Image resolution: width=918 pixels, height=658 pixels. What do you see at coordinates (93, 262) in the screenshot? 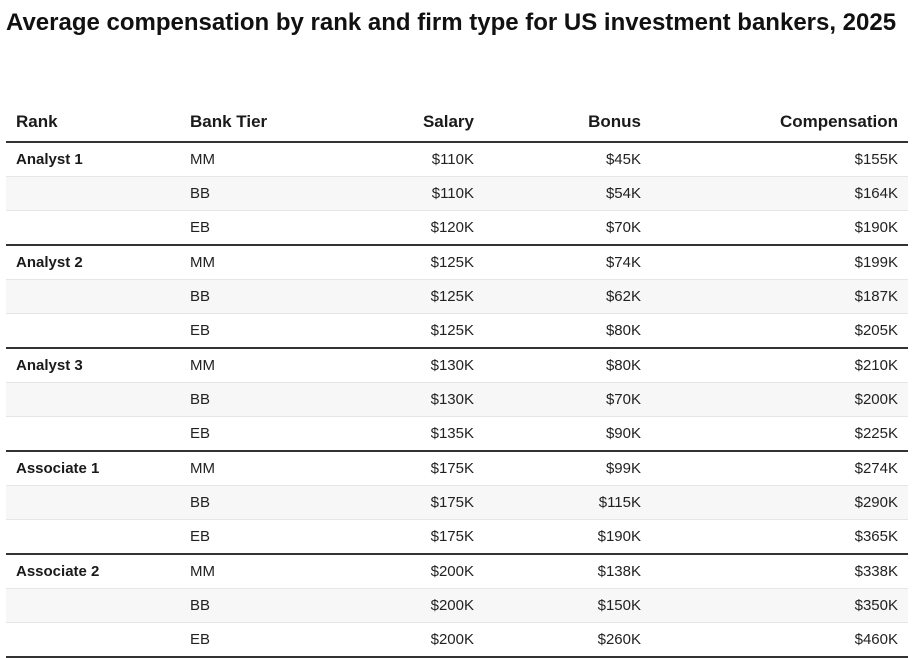
I see `rank-cell: Analyst 2` at bounding box center [93, 262].